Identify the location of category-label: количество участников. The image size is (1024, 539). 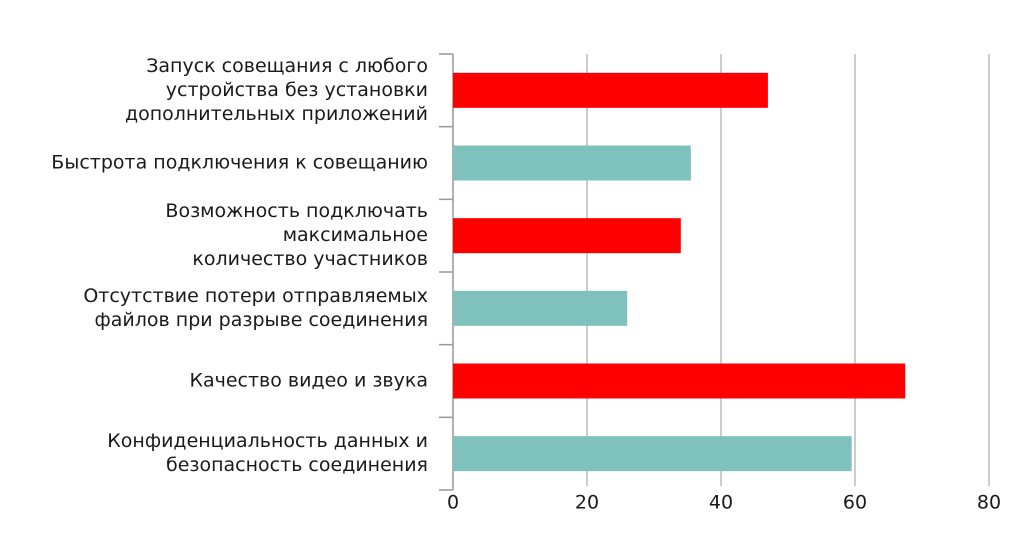
(310, 259).